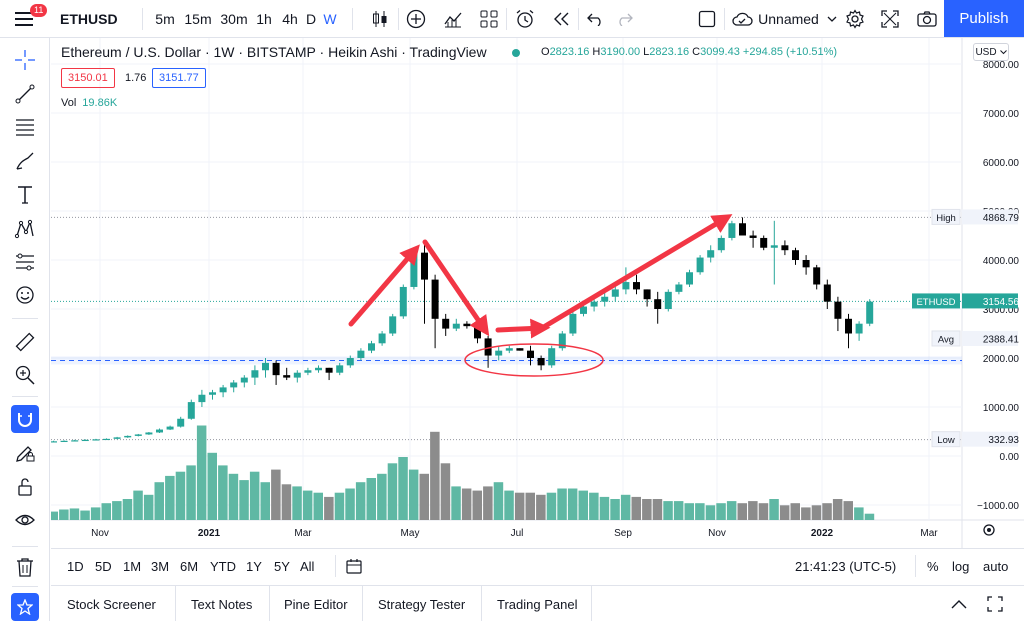 This screenshot has height=621, width=1024. I want to click on interval-4h-button: 4h, so click(290, 19).